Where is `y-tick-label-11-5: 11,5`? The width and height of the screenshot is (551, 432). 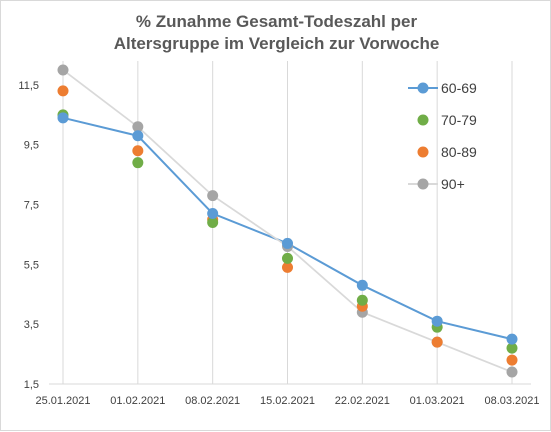
y-tick-label-11-5: 11,5 is located at coordinates (28, 86).